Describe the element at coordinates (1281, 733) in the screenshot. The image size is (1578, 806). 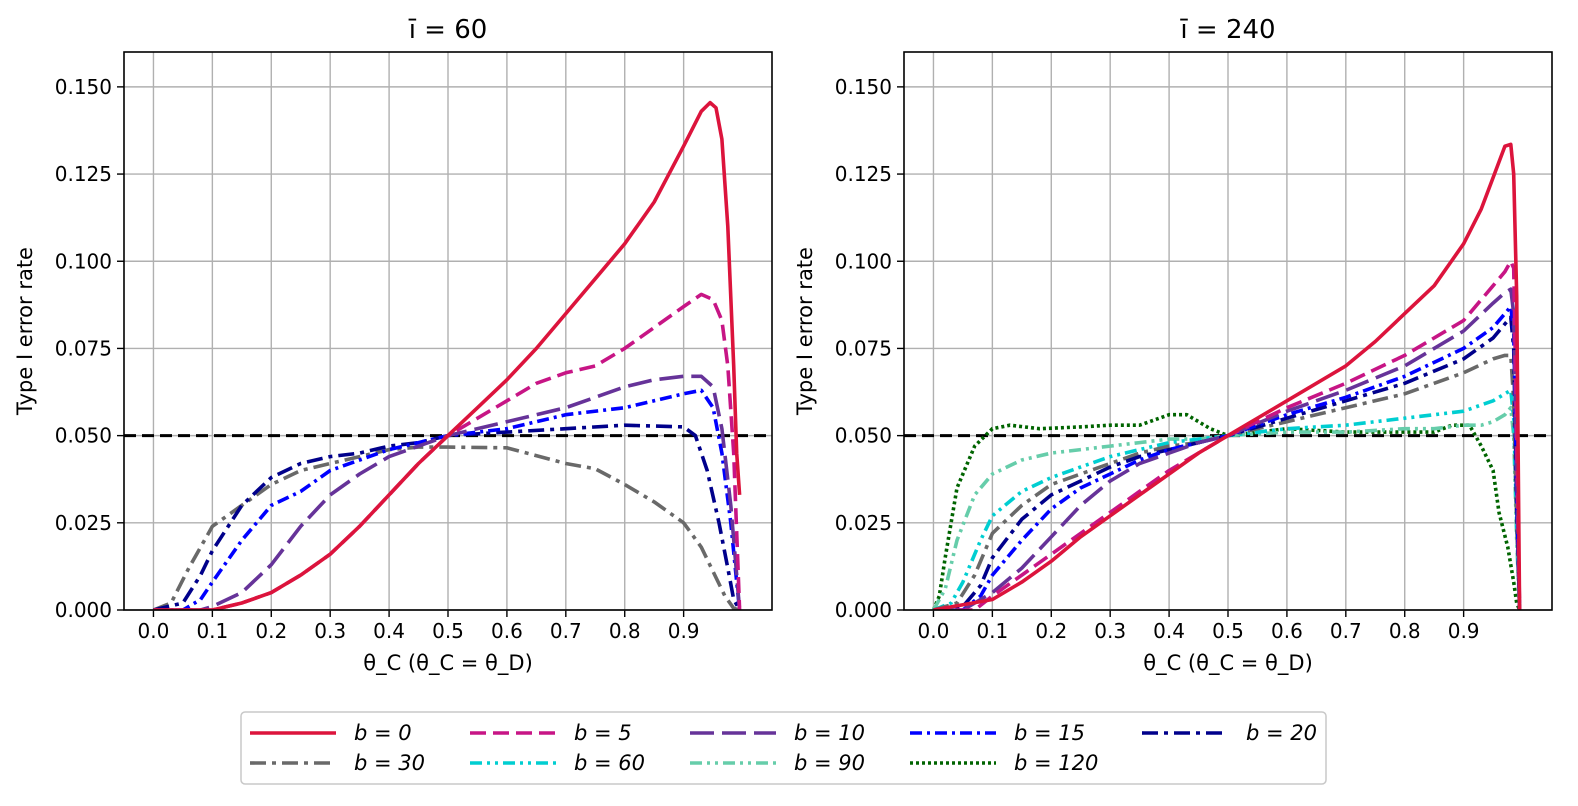
I see `legend-label: b = 20` at that location.